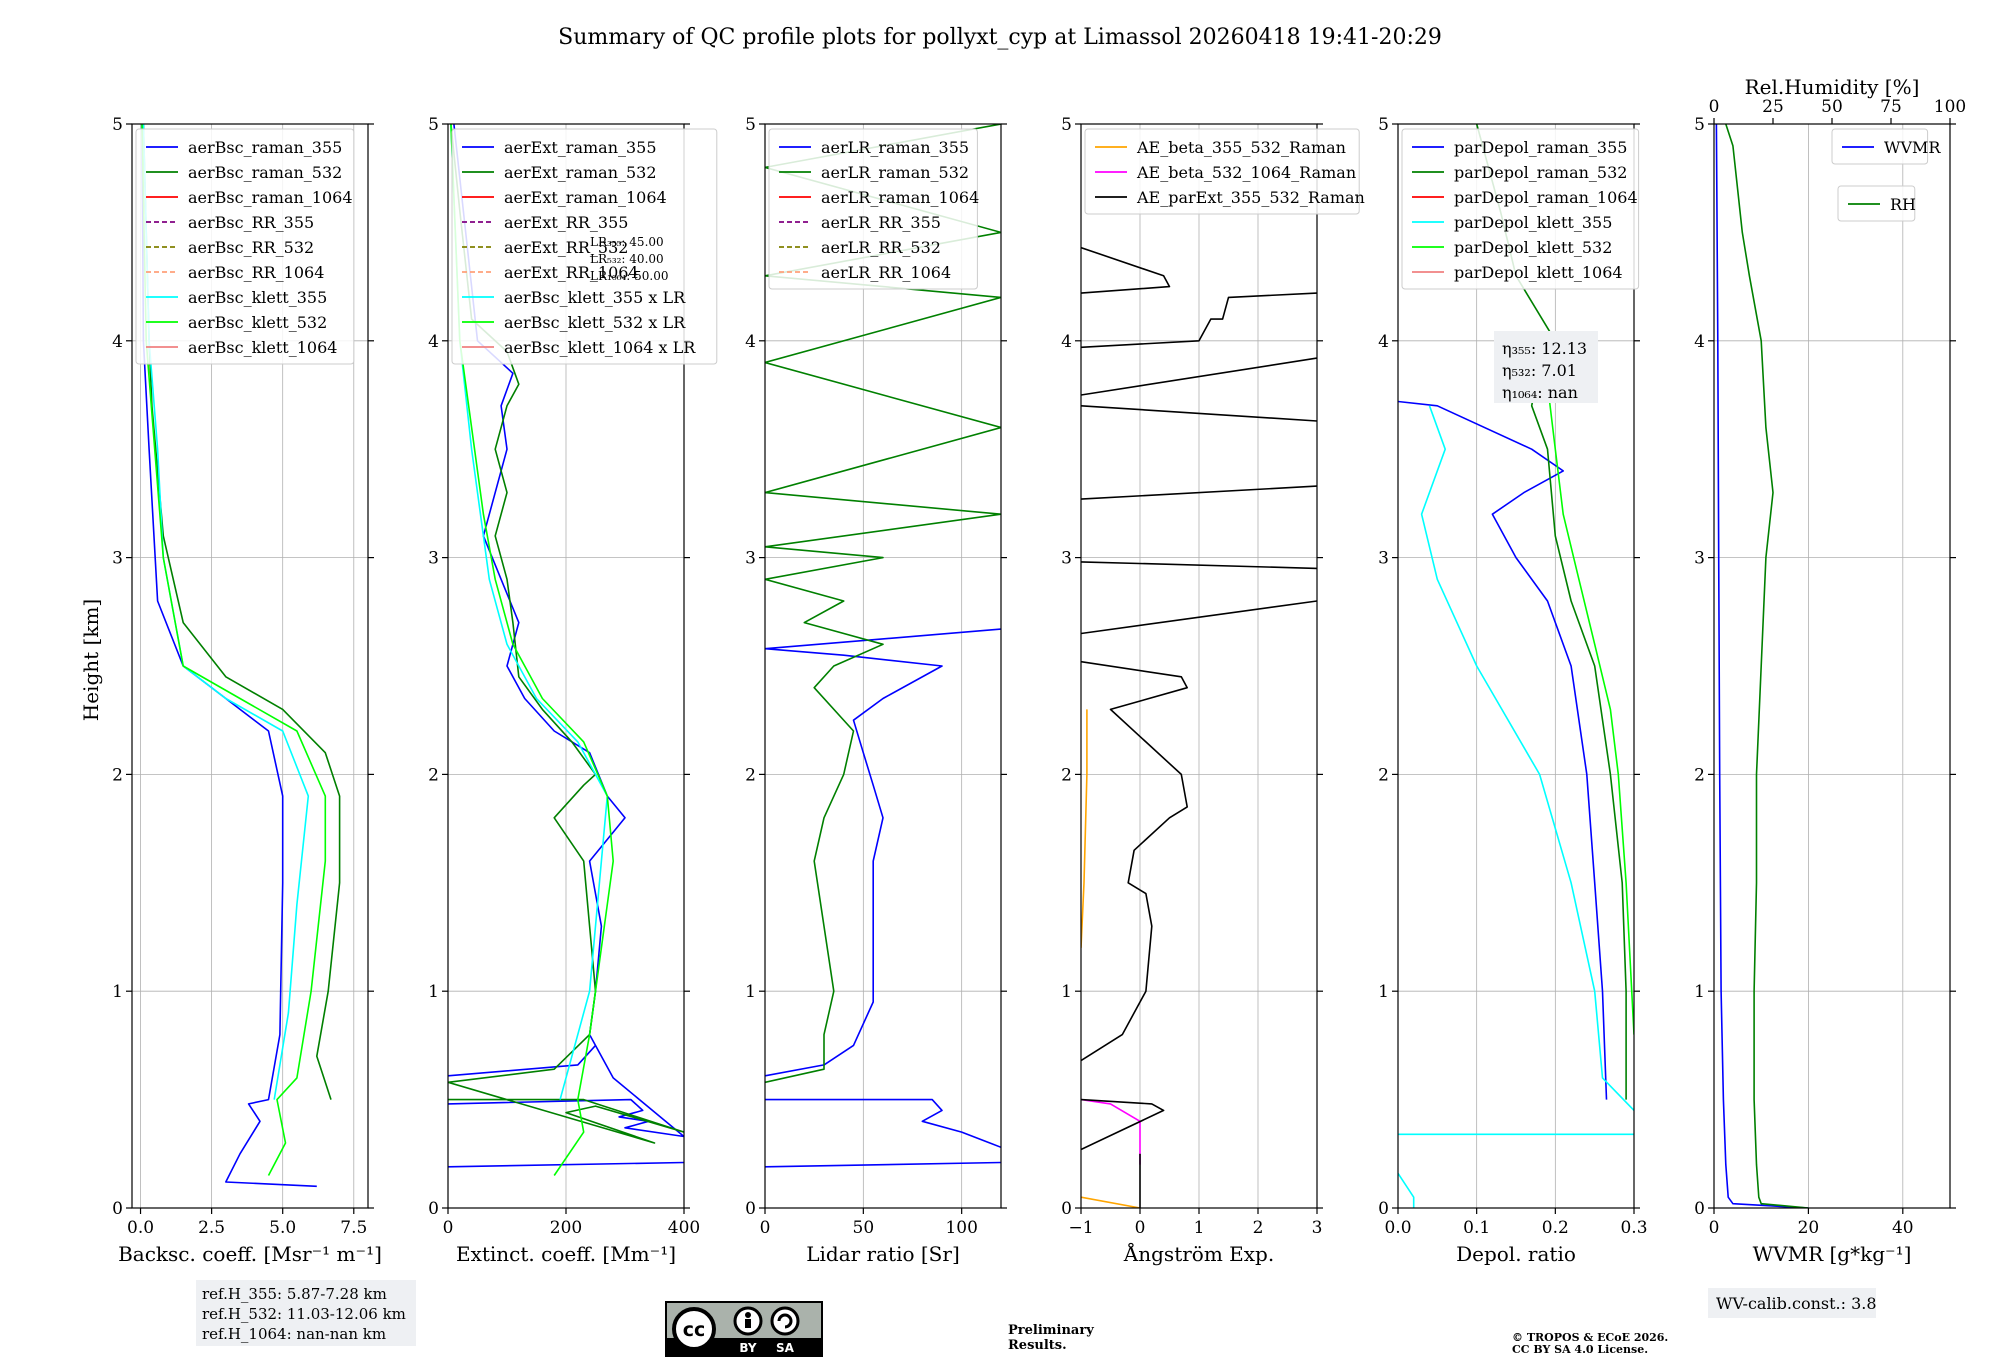 The width and height of the screenshot is (2000, 1360). I want to click on legend-label: aerBsc_klett_532, so click(257, 322).